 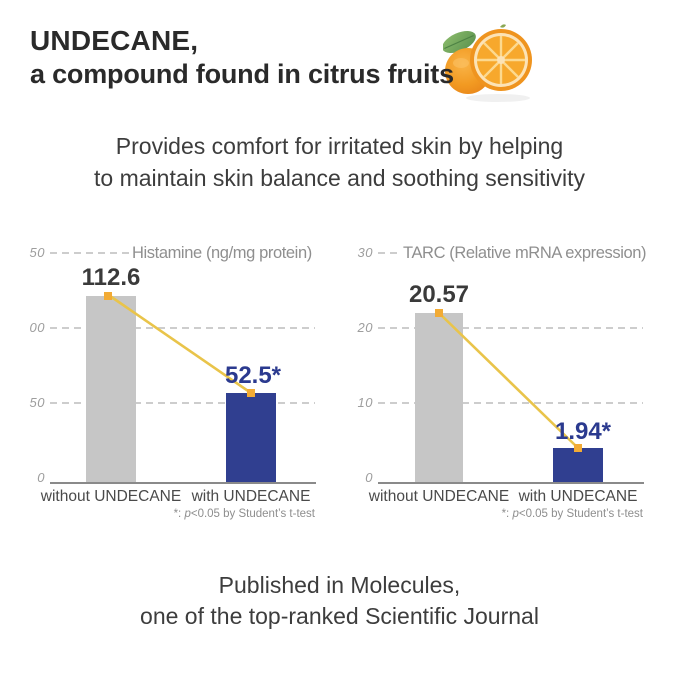 What do you see at coordinates (242, 74) in the screenshot?
I see `title-line-2: a compound found in citrus fruits` at bounding box center [242, 74].